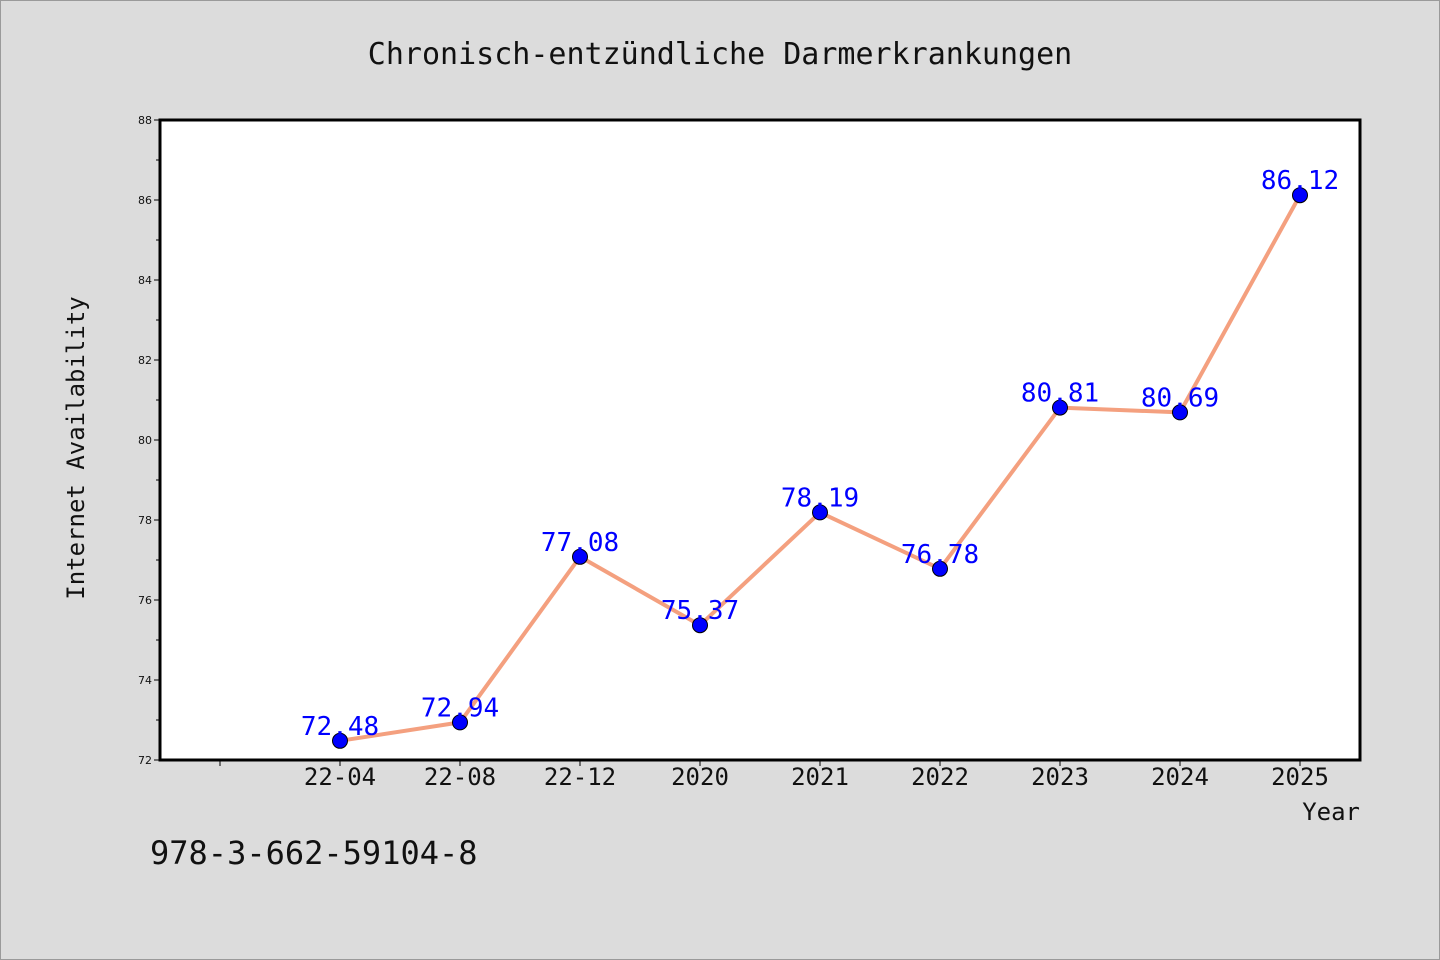 This screenshot has width=1440, height=960. I want to click on x-tick-label: 22-08, so click(460, 777).